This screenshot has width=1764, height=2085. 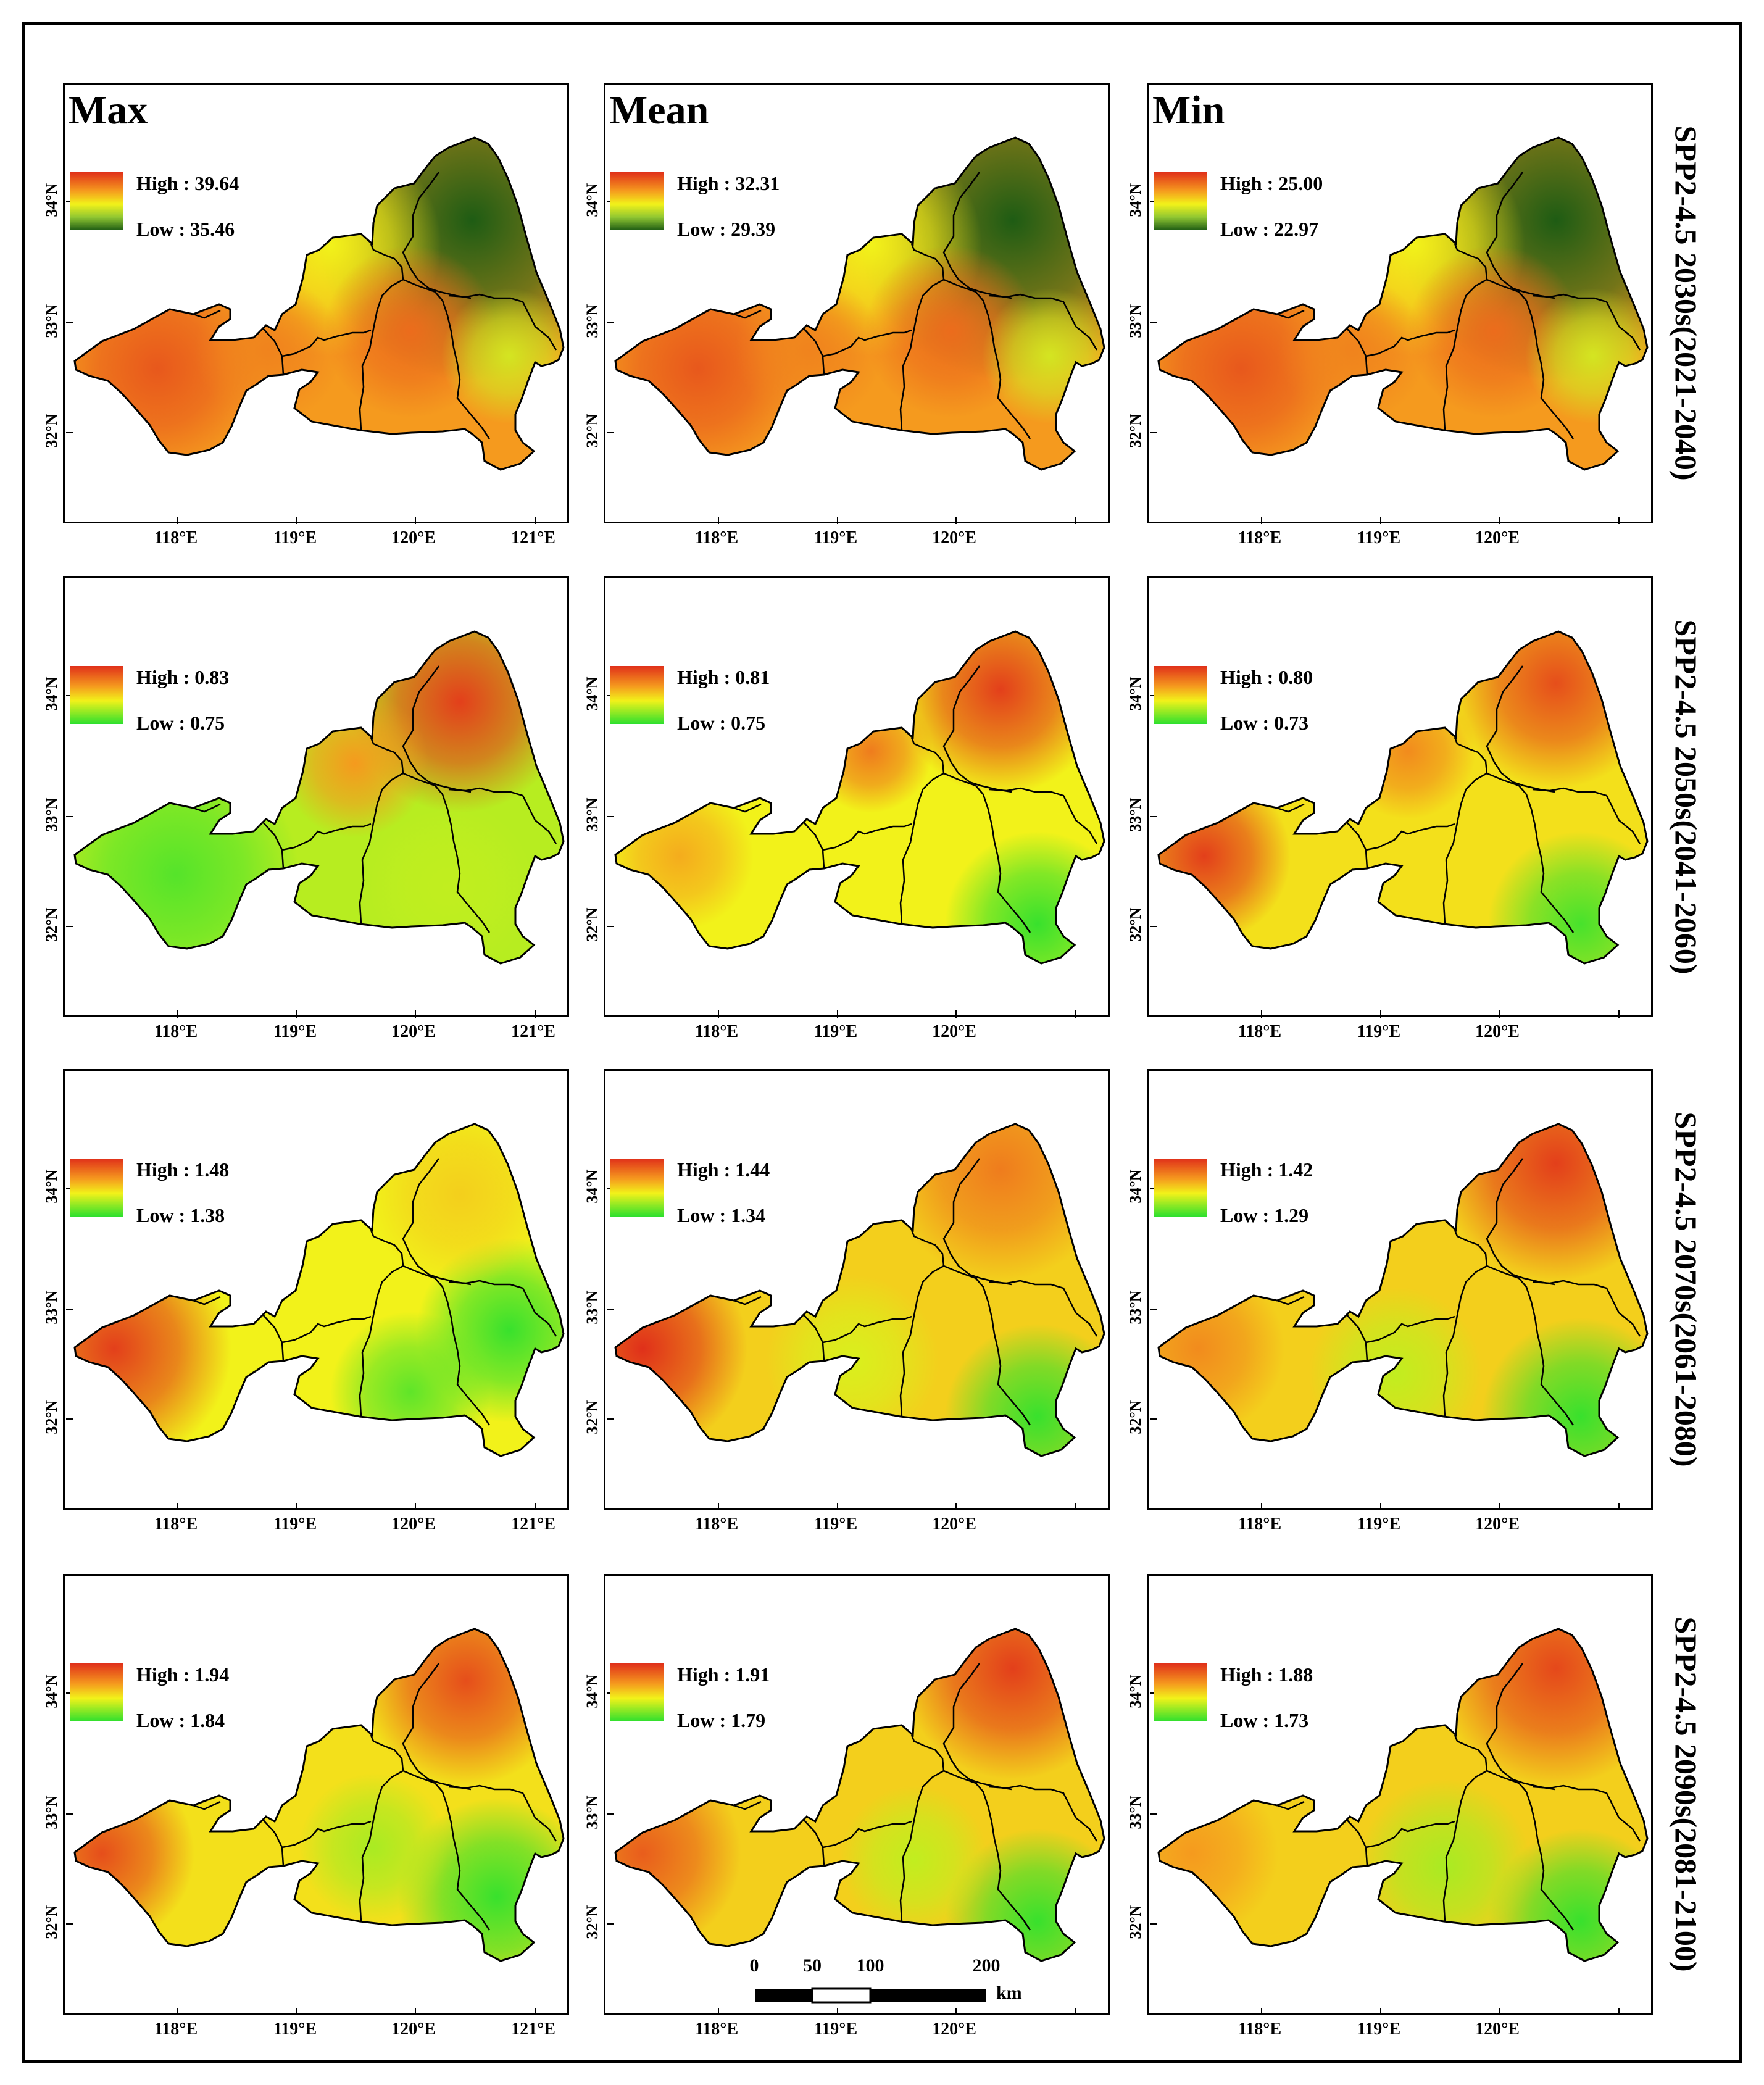 I want to click on legend-high-value: High : 1.91, so click(x=723, y=1674).